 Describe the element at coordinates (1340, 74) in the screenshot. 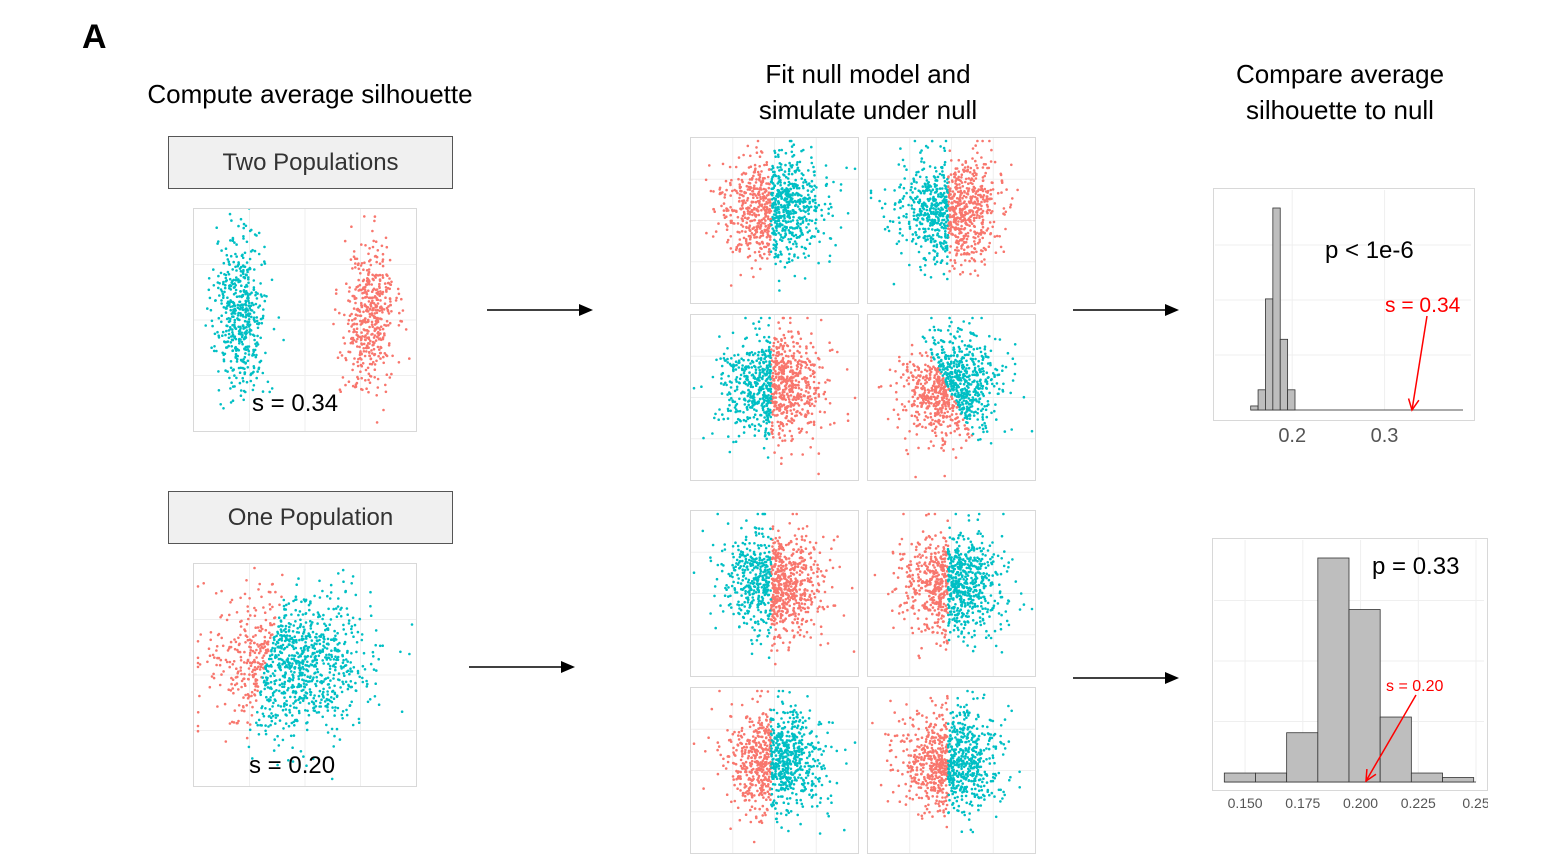

I see `compare-title-line1: Compare average` at that location.